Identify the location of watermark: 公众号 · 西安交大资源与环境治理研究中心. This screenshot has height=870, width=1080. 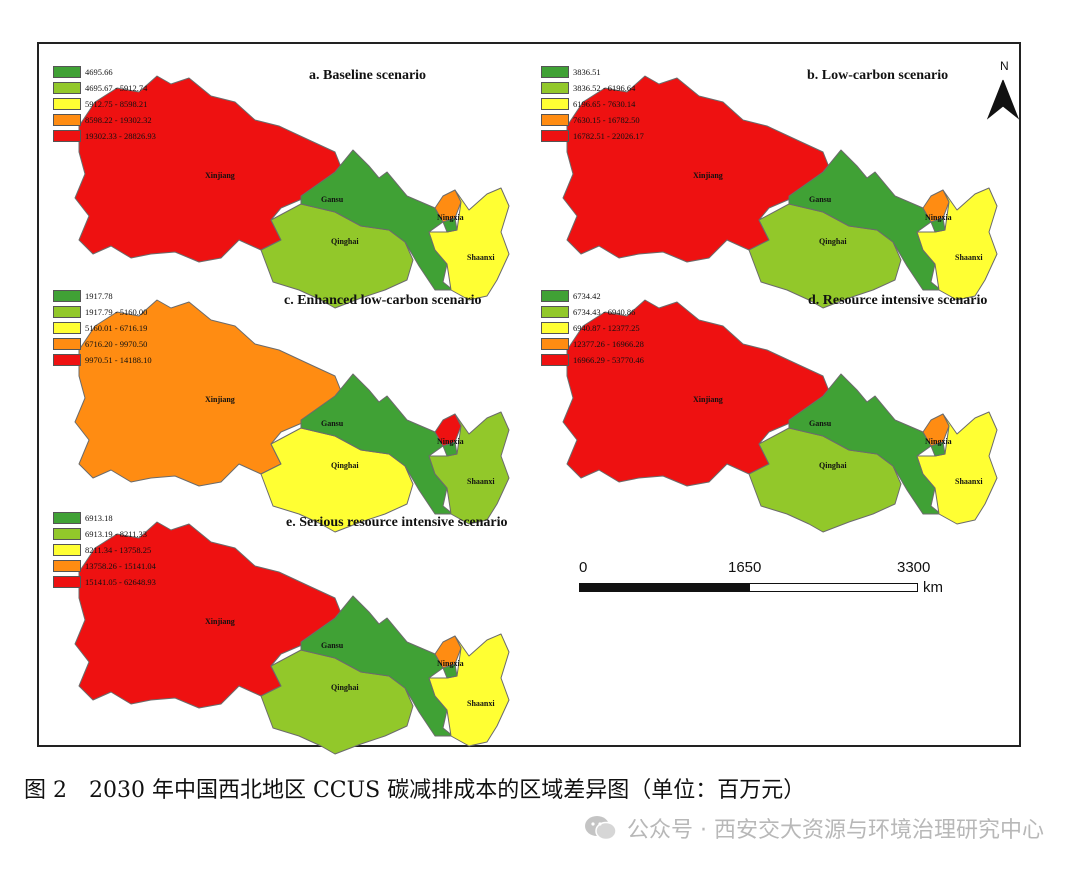
(813, 828).